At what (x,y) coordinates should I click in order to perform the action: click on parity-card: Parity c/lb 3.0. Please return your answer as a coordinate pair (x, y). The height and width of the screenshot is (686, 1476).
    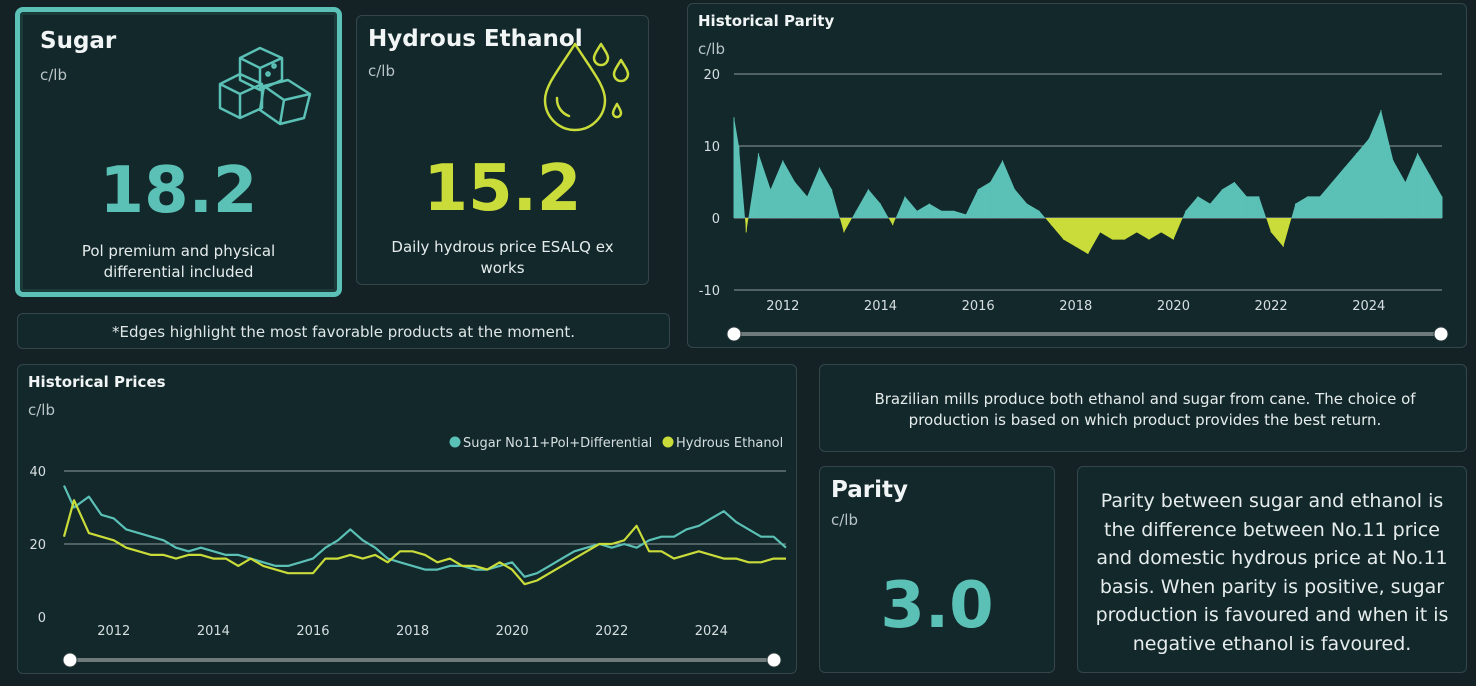
    Looking at the image, I should click on (937, 569).